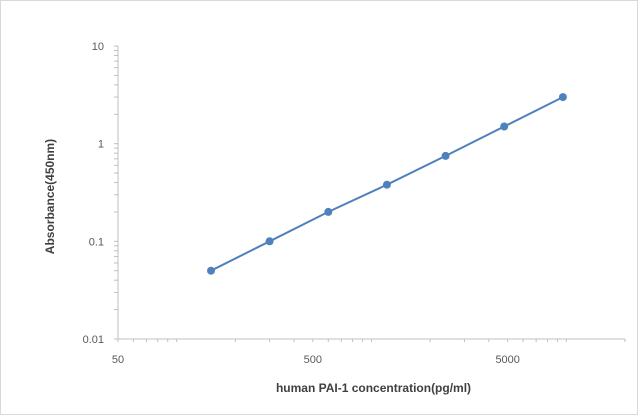 Image resolution: width=638 pixels, height=416 pixels. I want to click on y-tick-label: 0.1, so click(96, 242).